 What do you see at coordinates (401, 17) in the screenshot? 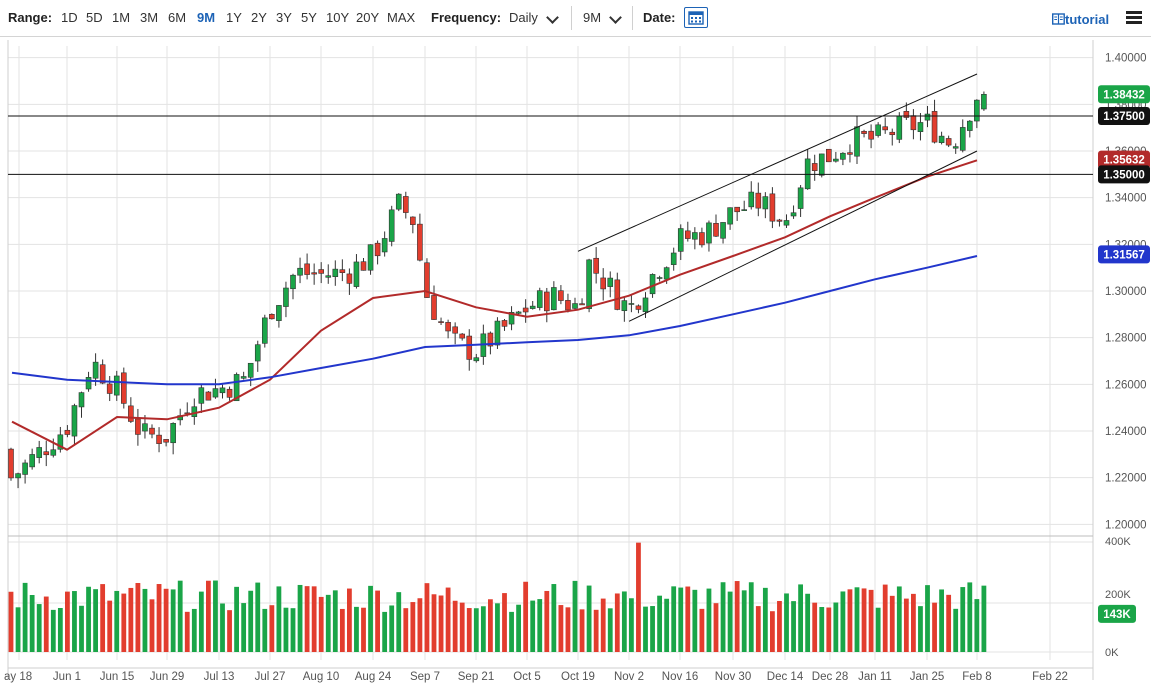
I see `range-max: MAX` at bounding box center [401, 17].